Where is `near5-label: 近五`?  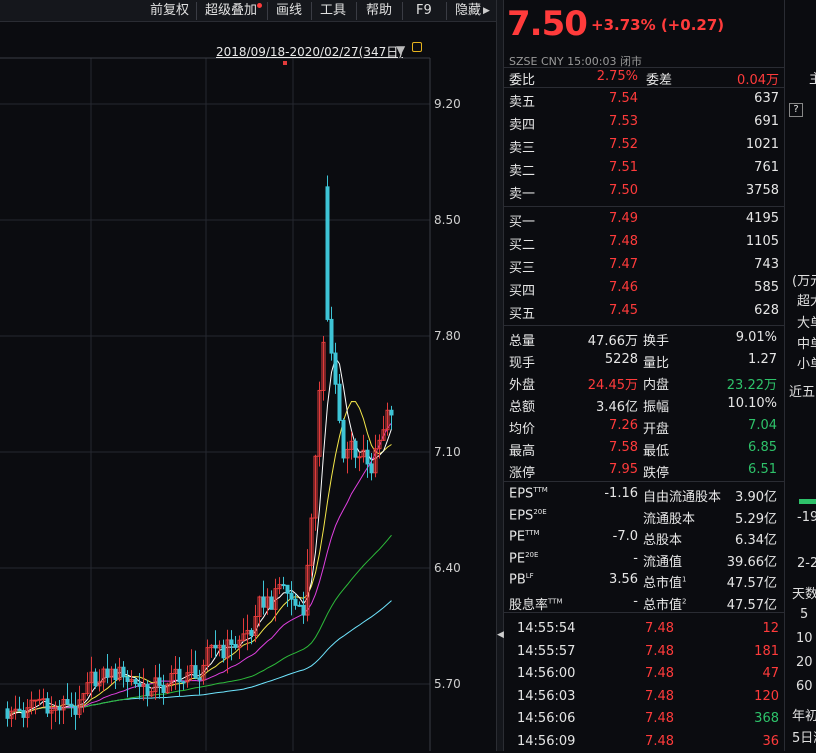
near5-label: 近五 is located at coordinates (802, 392).